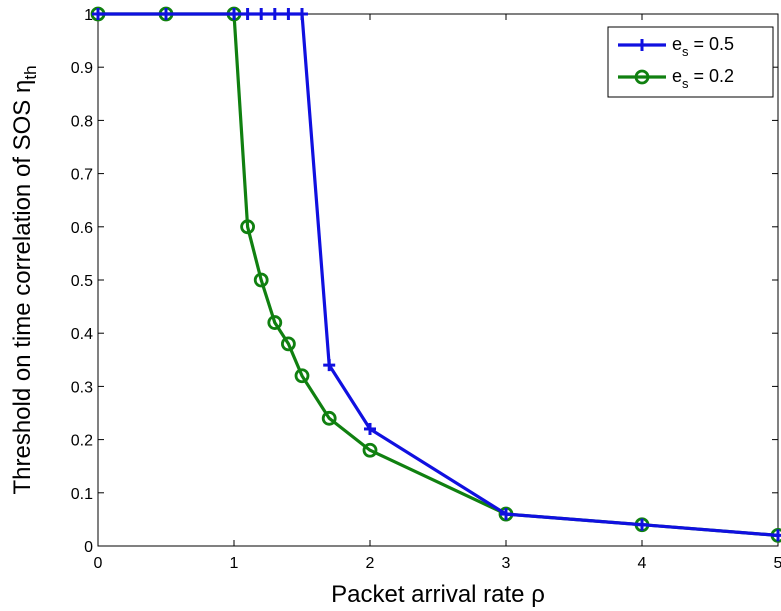 The height and width of the screenshot is (611, 781). Describe the element at coordinates (703, 46) in the screenshot. I see `legend-label: es = 0.5` at that location.